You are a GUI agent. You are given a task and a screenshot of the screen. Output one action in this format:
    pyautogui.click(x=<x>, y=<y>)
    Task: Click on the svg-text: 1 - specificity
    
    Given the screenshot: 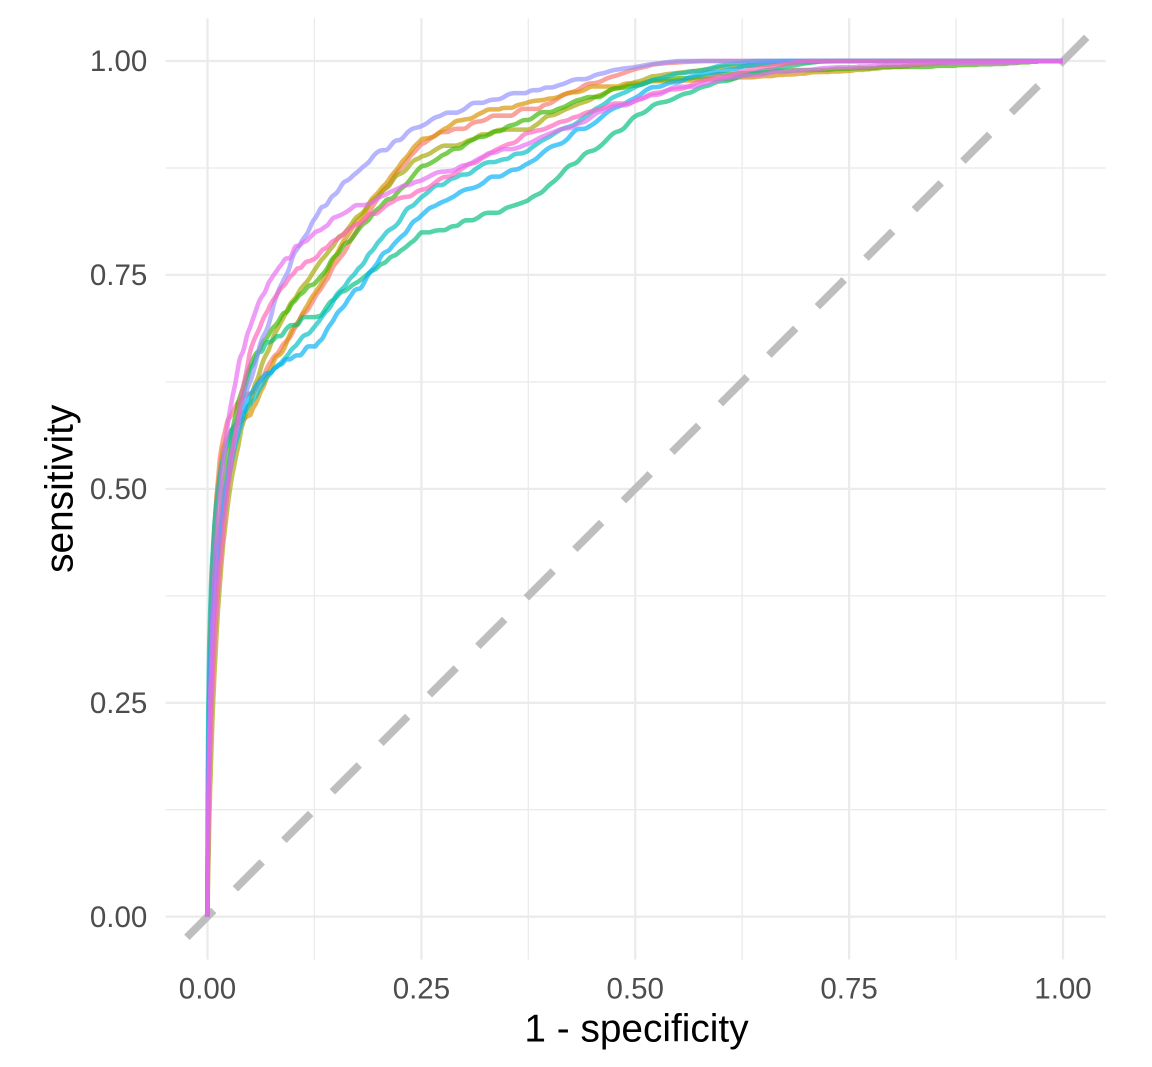 What is the action you would take?
    pyautogui.click(x=636, y=1028)
    